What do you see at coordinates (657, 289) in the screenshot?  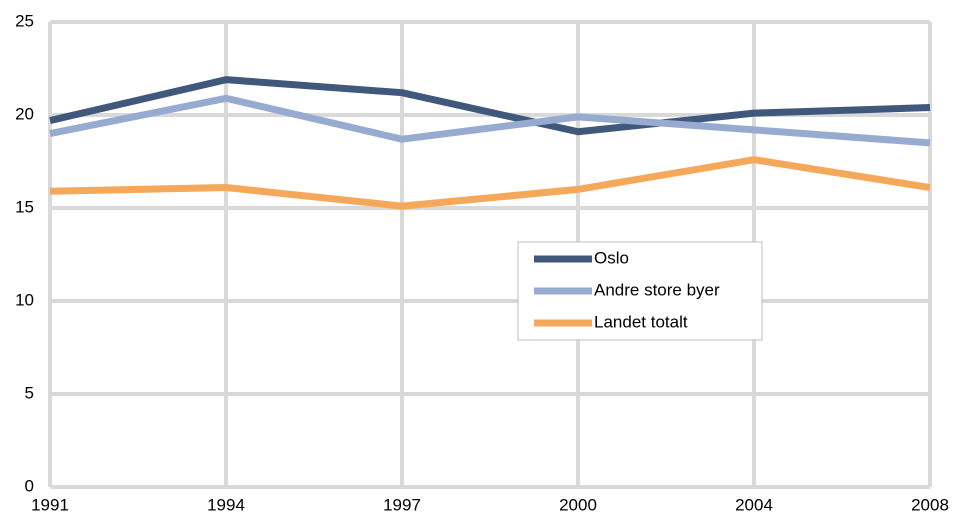 I see `legend-label: Andre store byer` at bounding box center [657, 289].